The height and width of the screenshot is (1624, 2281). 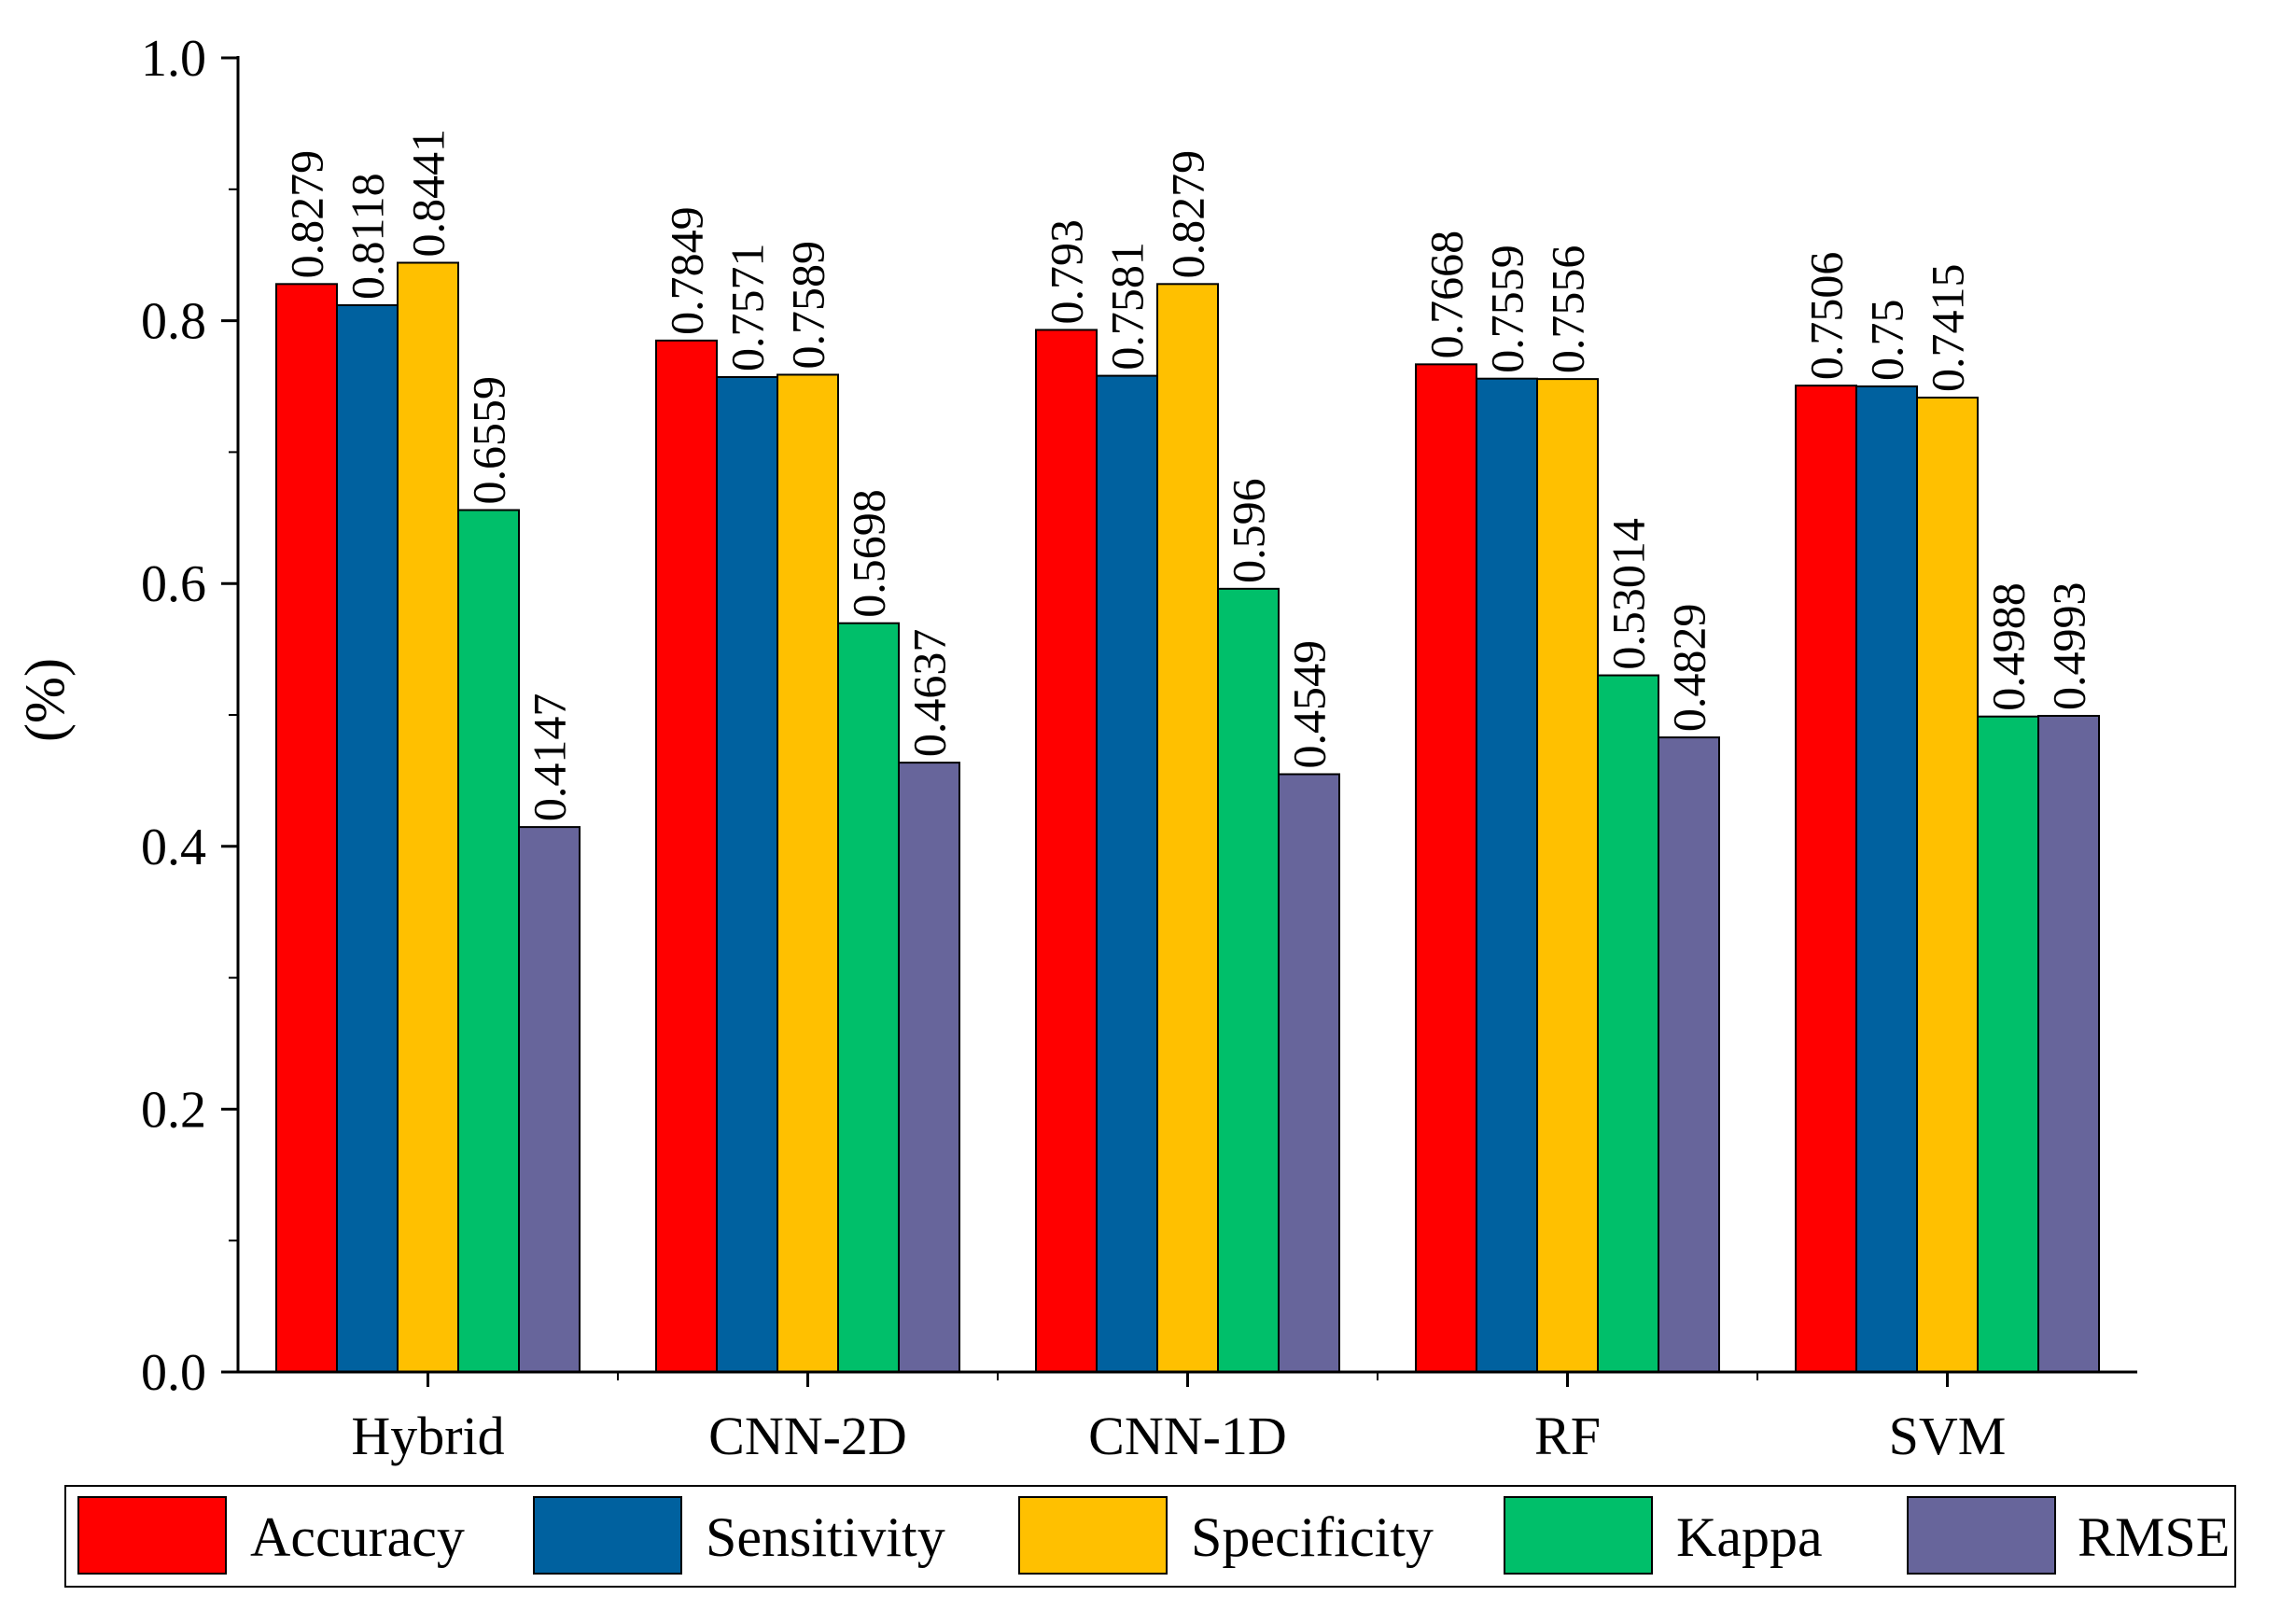 What do you see at coordinates (1629, 594) in the screenshot?
I see `data-label-kappa-rf: 0.53014` at bounding box center [1629, 594].